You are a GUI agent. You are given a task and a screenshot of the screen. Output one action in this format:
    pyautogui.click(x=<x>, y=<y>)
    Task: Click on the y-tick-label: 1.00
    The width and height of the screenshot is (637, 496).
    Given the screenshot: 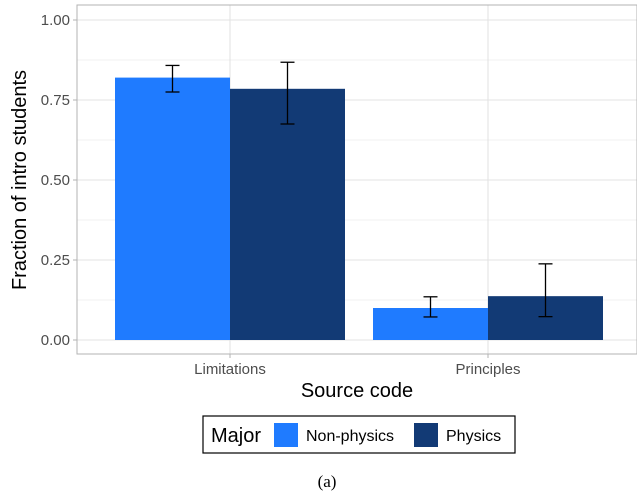 What is the action you would take?
    pyautogui.click(x=55, y=20)
    